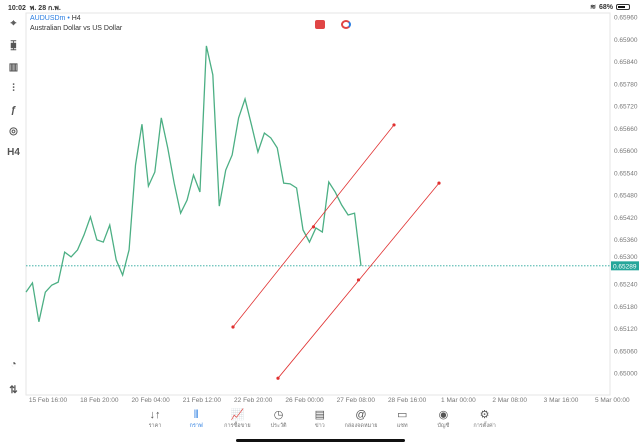 The image size is (640, 447). I want to click on nav-label: ประวัติ, so click(278, 426).